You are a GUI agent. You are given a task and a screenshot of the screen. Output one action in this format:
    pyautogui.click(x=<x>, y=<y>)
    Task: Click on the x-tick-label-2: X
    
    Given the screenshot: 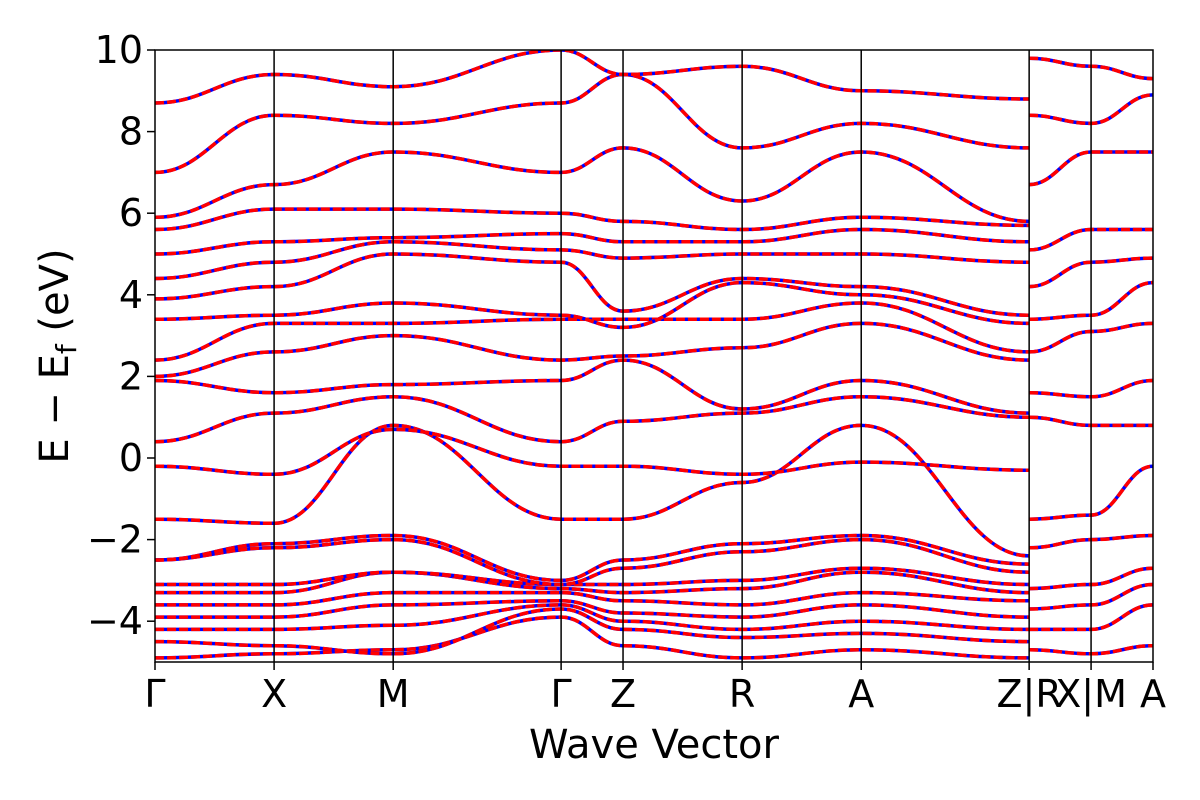 What is the action you would take?
    pyautogui.click(x=274, y=694)
    